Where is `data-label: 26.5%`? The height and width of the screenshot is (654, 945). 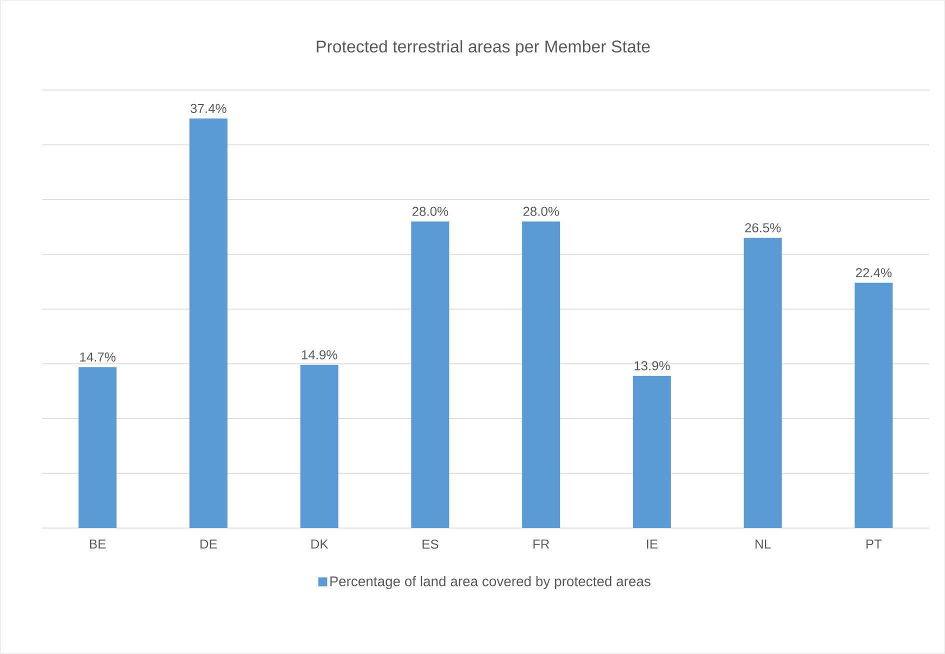 data-label: 26.5% is located at coordinates (763, 227).